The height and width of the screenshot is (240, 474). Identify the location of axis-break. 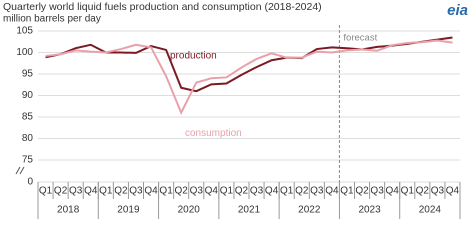
(20, 170).